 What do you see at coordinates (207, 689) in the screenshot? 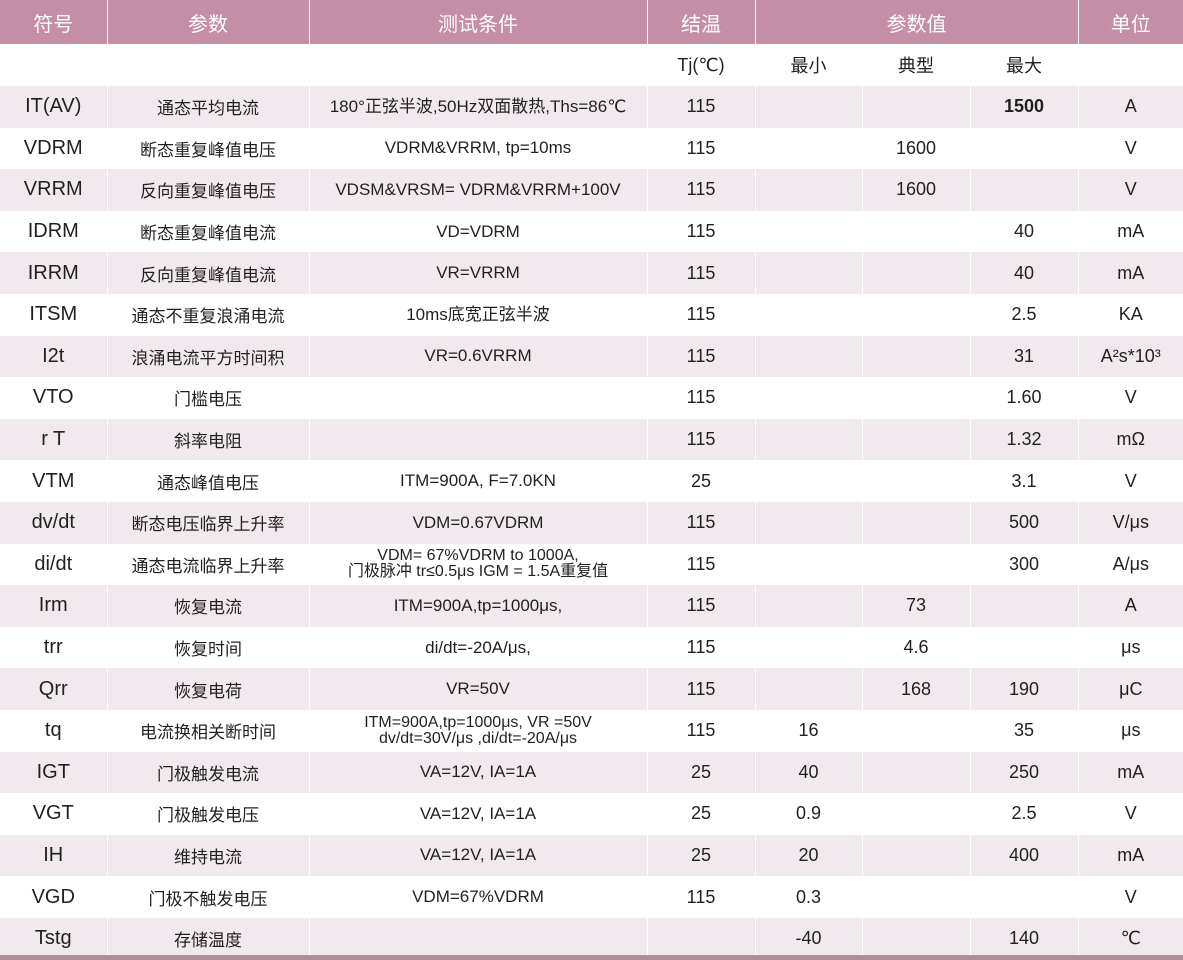
I see `cell-parameter: 恢复电荷` at bounding box center [207, 689].